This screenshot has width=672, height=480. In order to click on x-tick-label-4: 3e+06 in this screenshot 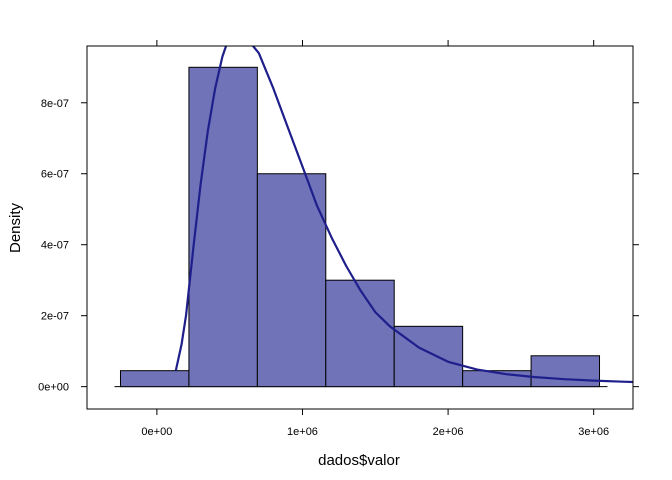, I will do `click(593, 432)`.